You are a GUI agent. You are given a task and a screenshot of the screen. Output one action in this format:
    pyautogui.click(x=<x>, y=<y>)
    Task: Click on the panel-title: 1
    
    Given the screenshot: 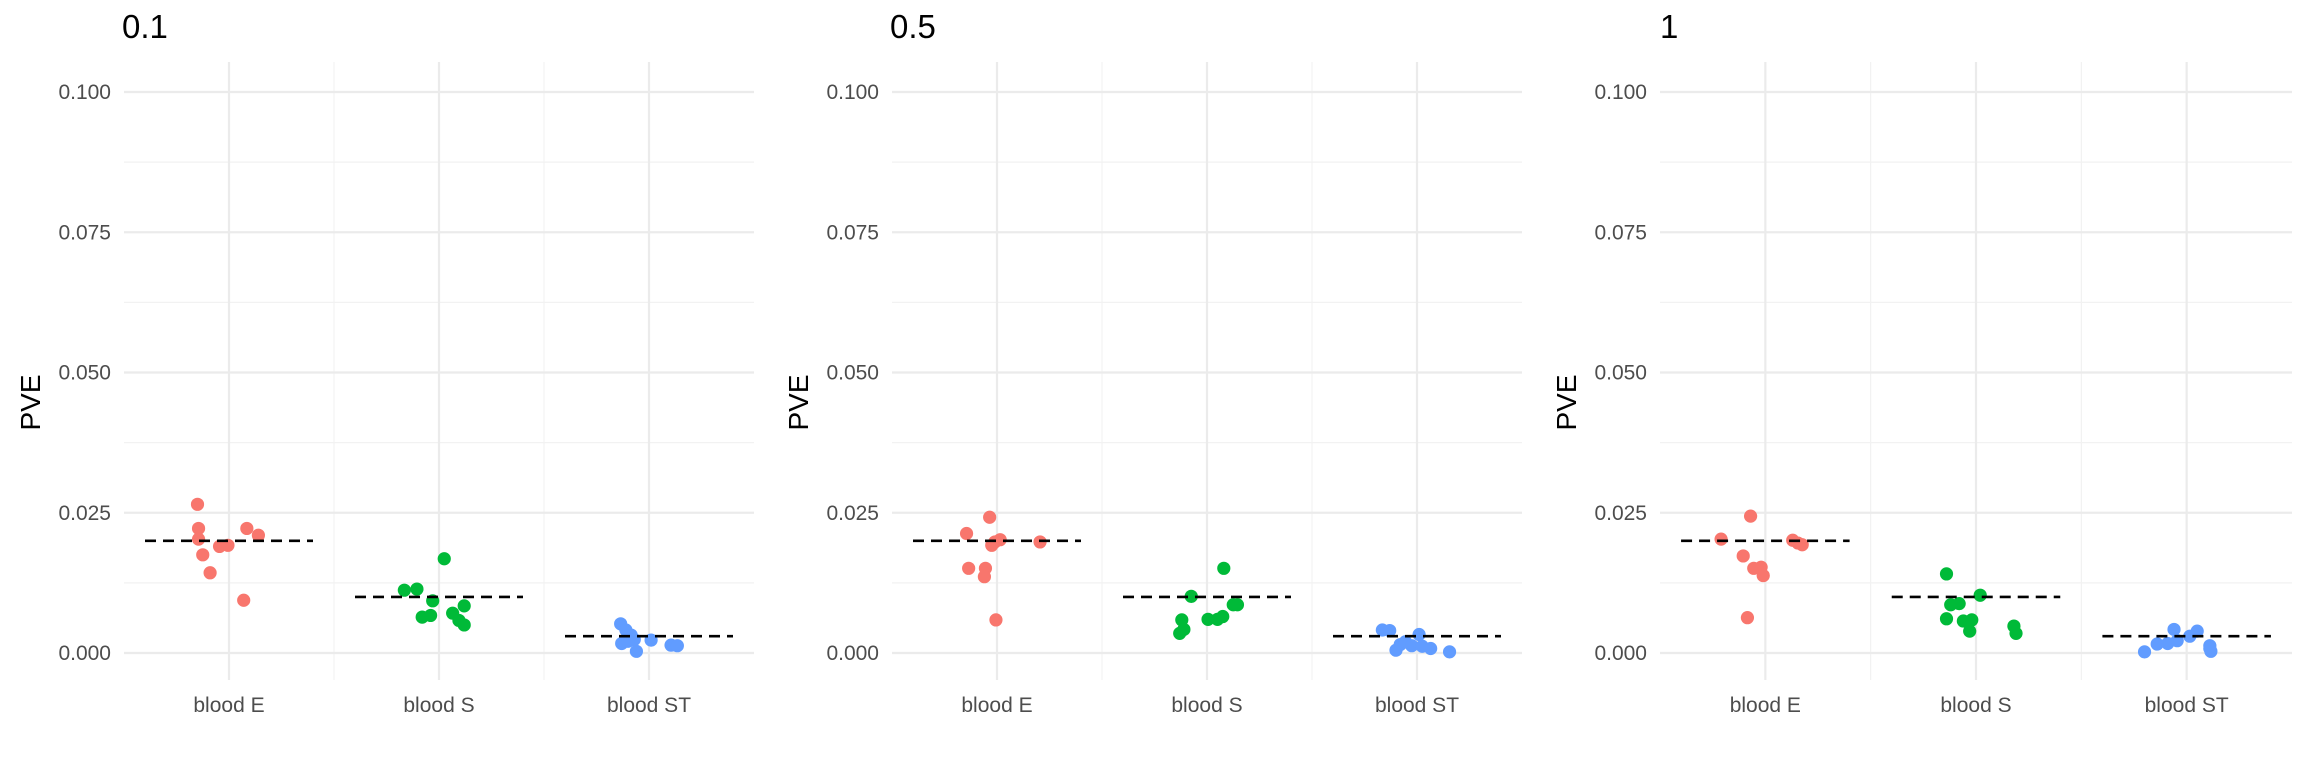 What is the action you would take?
    pyautogui.click(x=1669, y=26)
    